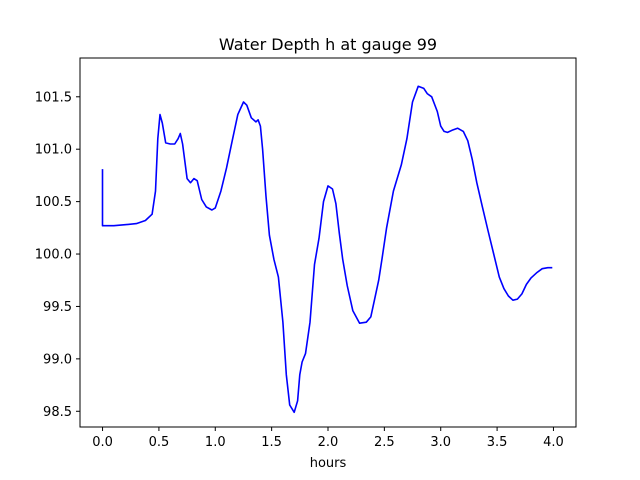 The width and height of the screenshot is (640, 480). What do you see at coordinates (102, 442) in the screenshot?
I see `x-tick-label: 0.0` at bounding box center [102, 442].